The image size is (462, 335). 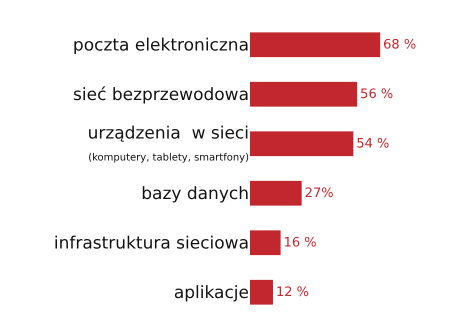 What do you see at coordinates (292, 292) in the screenshot?
I see `data-label: 12 %` at bounding box center [292, 292].